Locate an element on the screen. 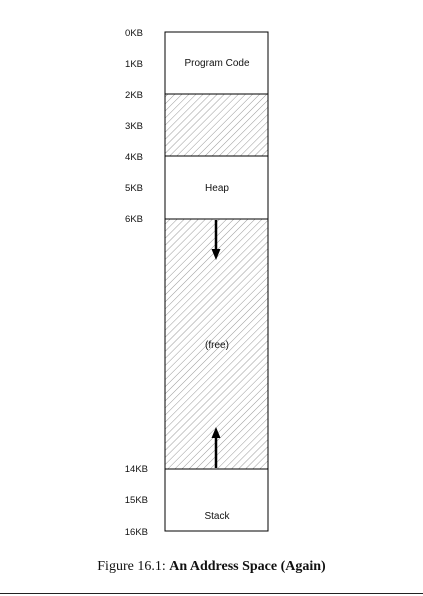  tick-label: 3KB is located at coordinates (134, 126).